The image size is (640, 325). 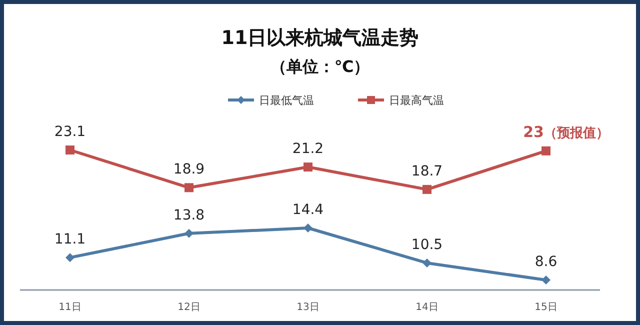 I want to click on data-label: 13.8, so click(x=189, y=215).